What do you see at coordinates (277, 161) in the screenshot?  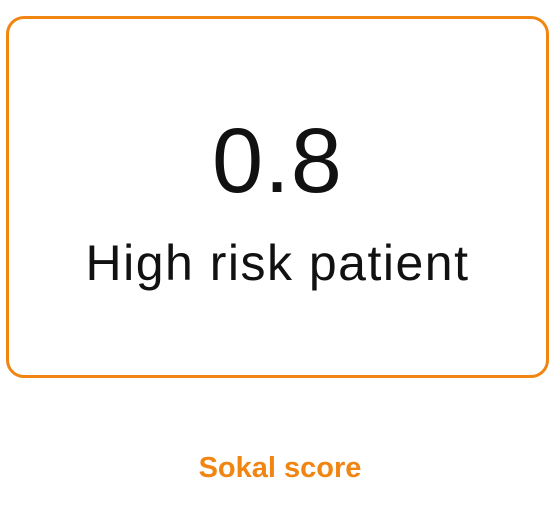 I see `score-value: 0.8` at bounding box center [277, 161].